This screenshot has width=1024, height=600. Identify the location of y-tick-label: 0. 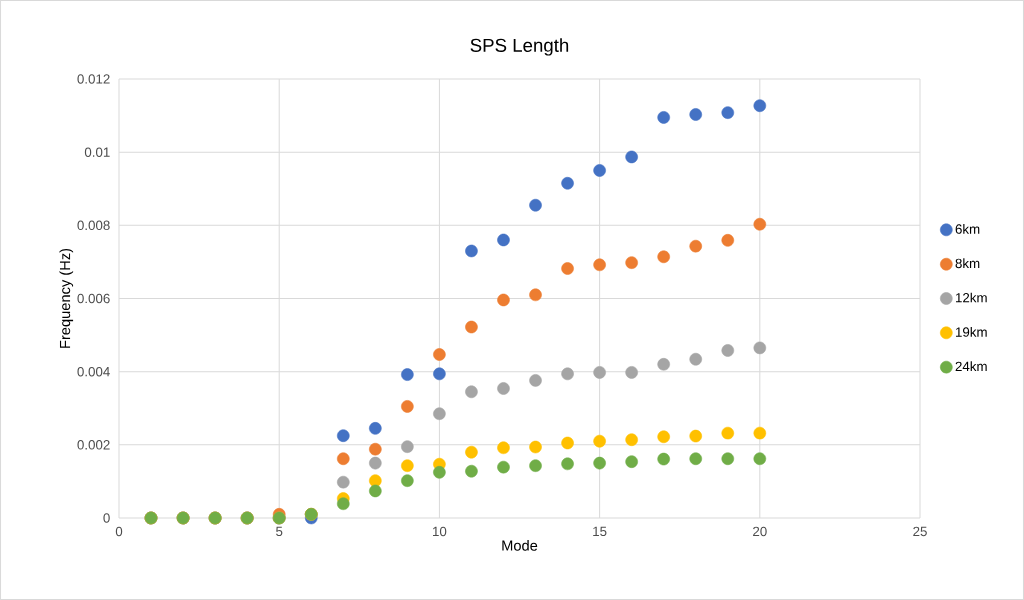
(106, 518).